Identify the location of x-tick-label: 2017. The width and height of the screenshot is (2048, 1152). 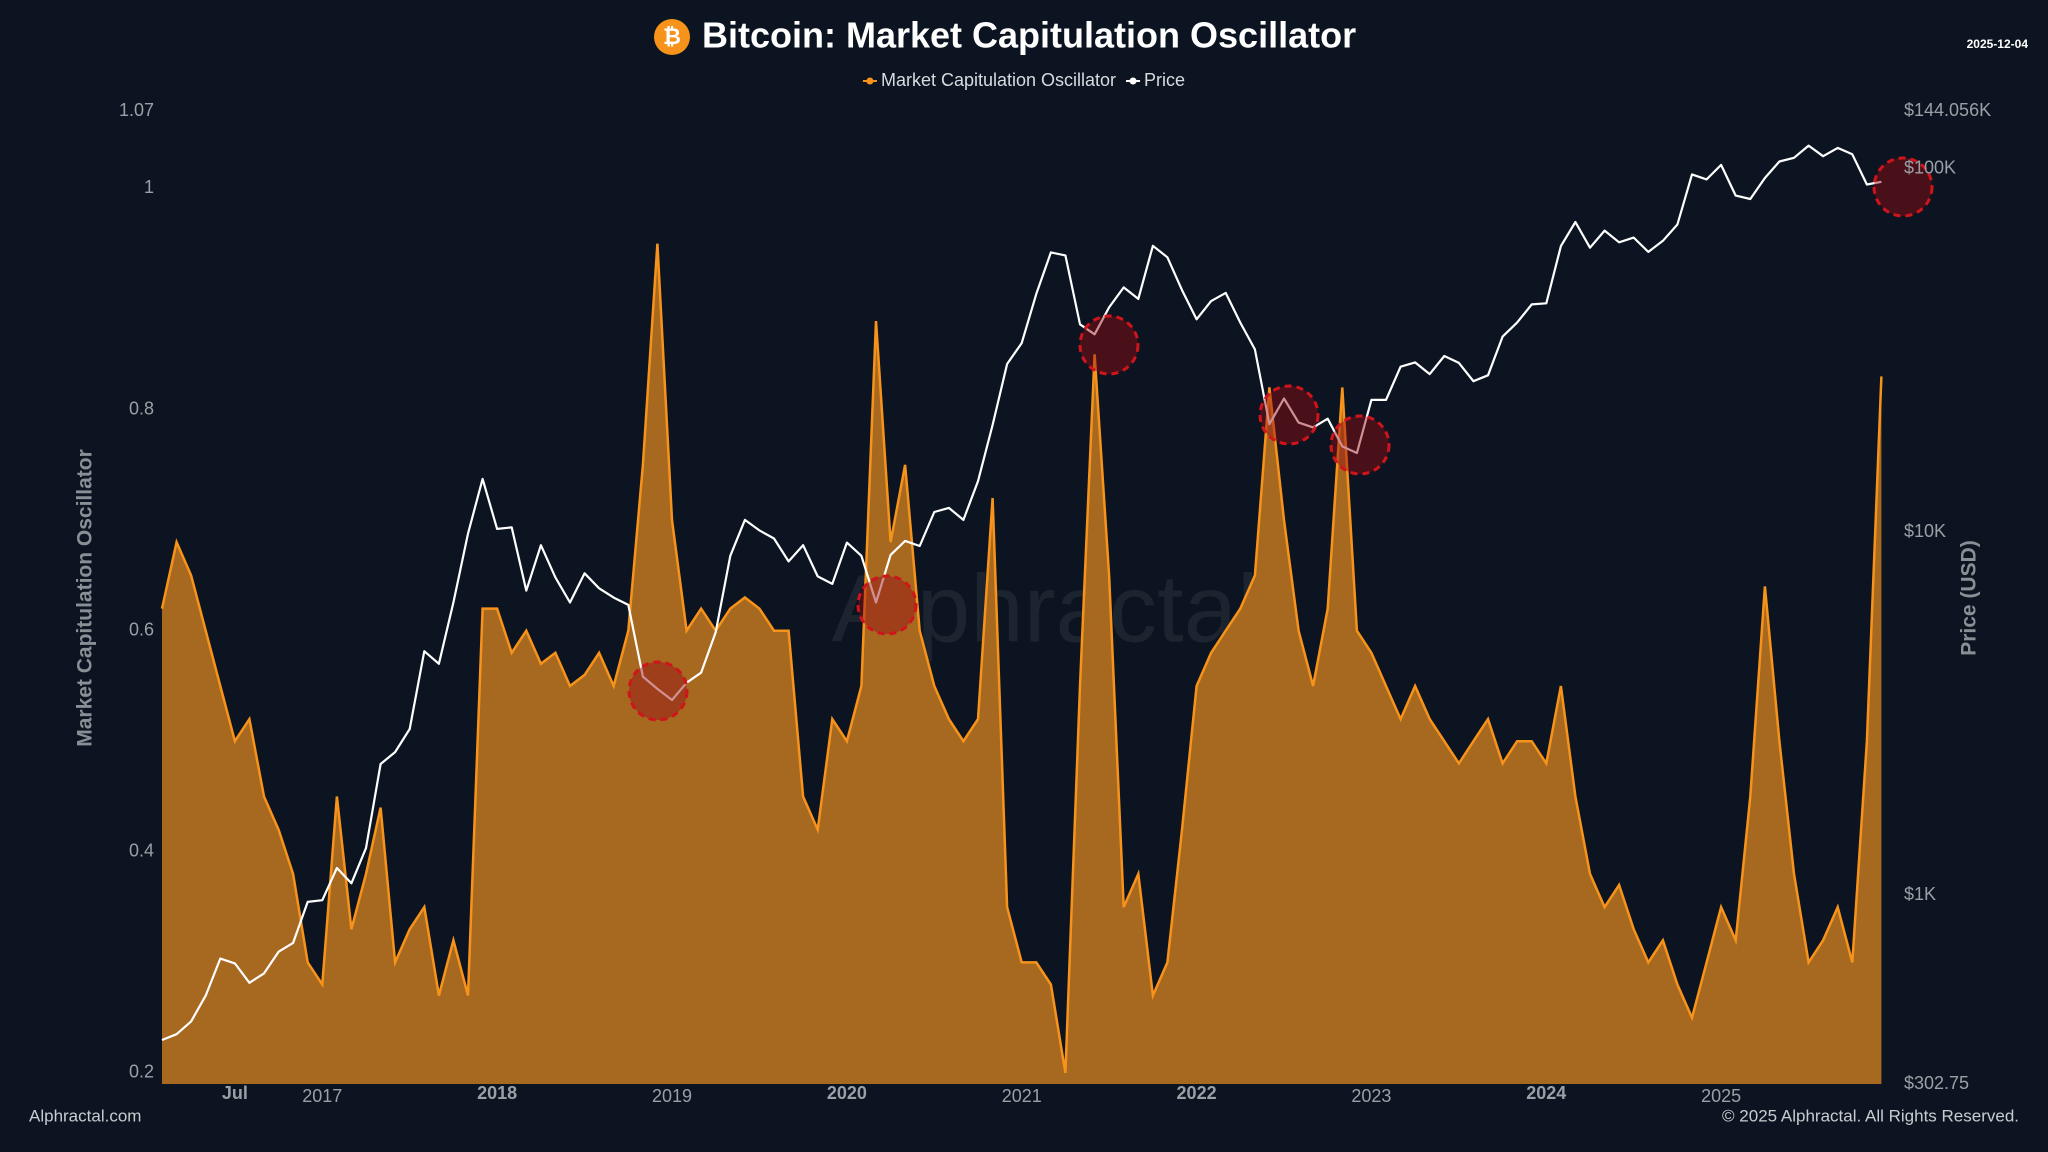
(322, 1096).